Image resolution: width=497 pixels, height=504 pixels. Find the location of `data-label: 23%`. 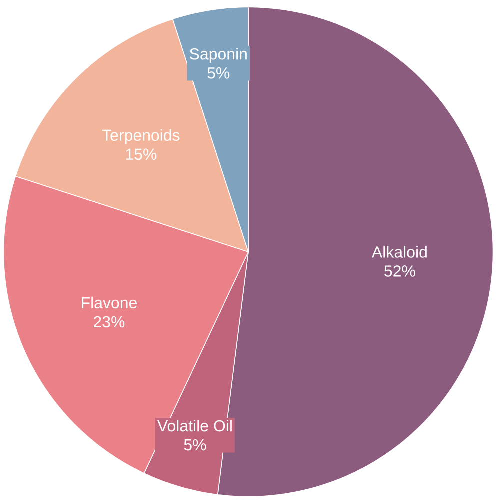

data-label: 23% is located at coordinates (109, 322).